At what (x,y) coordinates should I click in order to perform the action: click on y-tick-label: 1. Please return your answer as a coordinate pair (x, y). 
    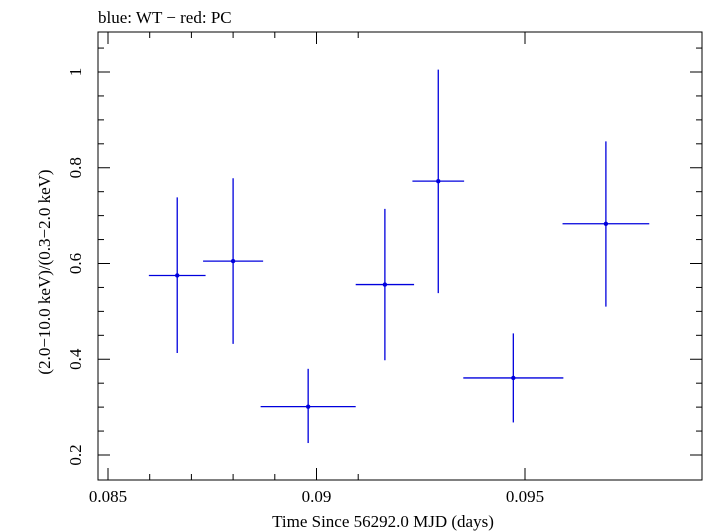
    Looking at the image, I should click on (75, 72).